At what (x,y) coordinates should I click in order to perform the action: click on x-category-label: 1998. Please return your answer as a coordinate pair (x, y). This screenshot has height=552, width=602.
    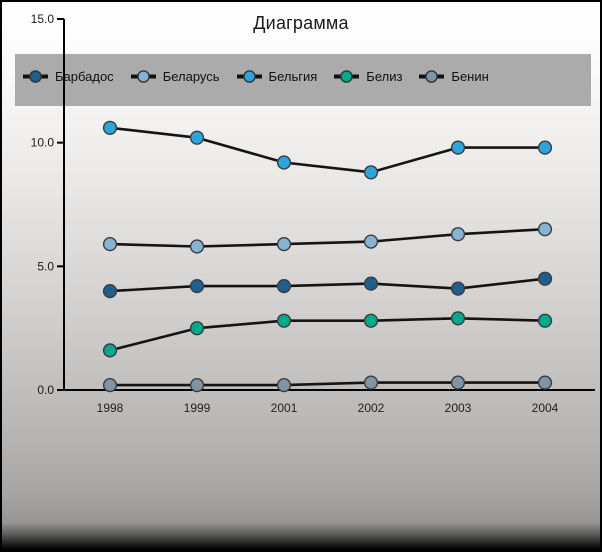
    Looking at the image, I should click on (110, 408).